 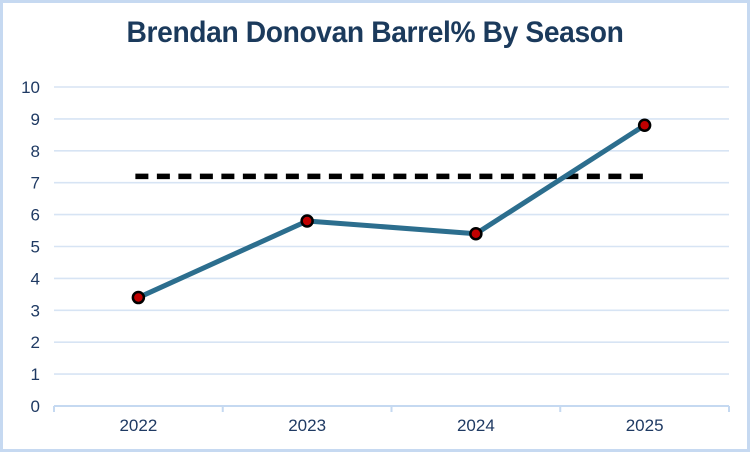 What do you see at coordinates (35, 278) in the screenshot?
I see `y-axis-label: 4` at bounding box center [35, 278].